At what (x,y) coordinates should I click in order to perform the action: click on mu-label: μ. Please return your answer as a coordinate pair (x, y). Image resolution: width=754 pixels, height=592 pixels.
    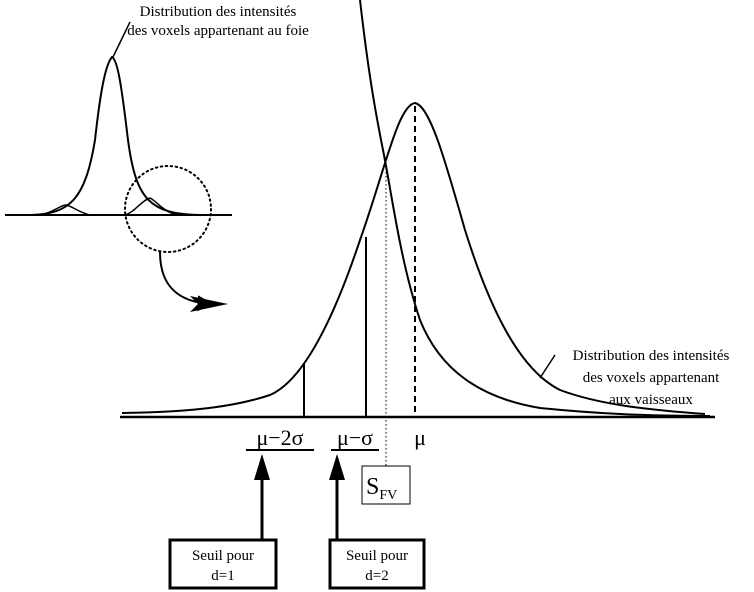
    Looking at the image, I should click on (420, 437).